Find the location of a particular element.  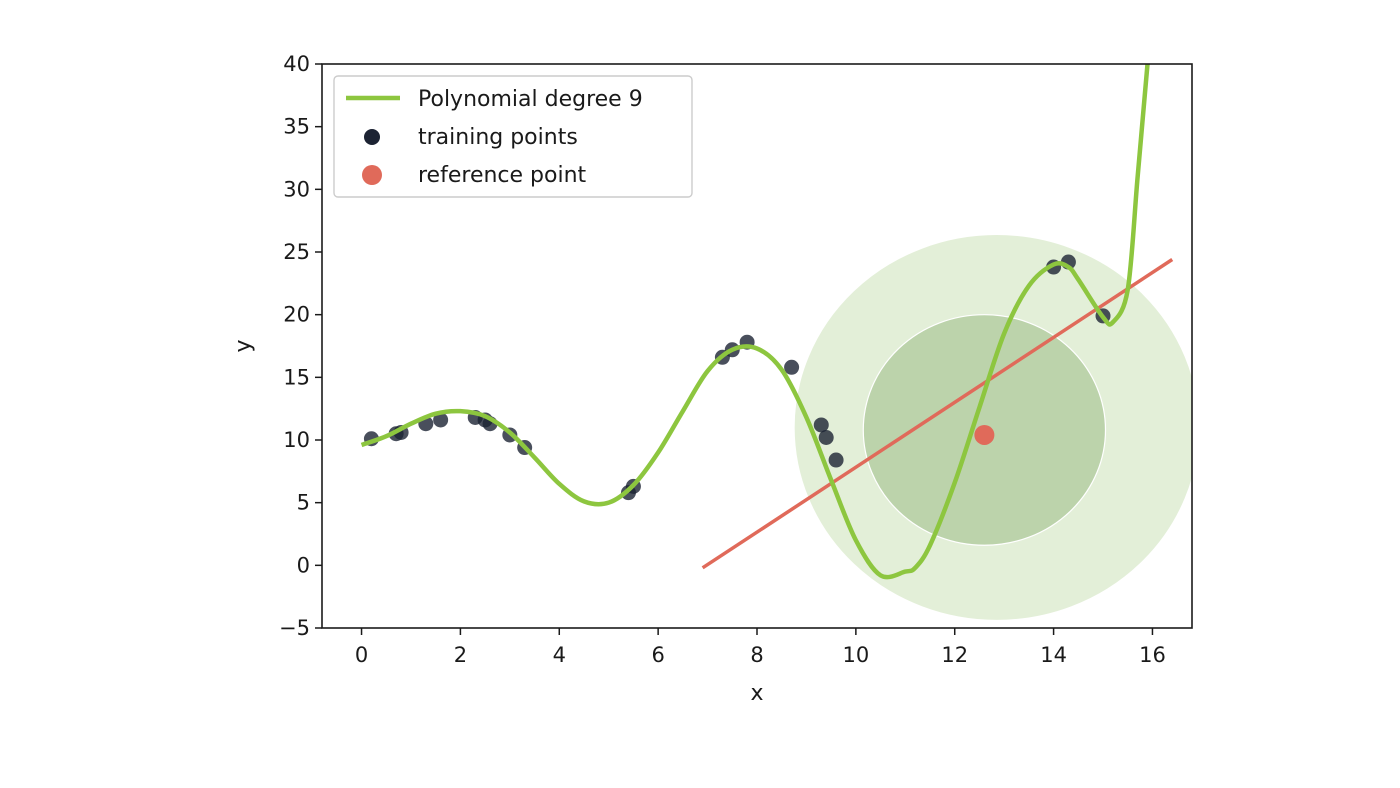

legend-reference-swatch is located at coordinates (372, 175).